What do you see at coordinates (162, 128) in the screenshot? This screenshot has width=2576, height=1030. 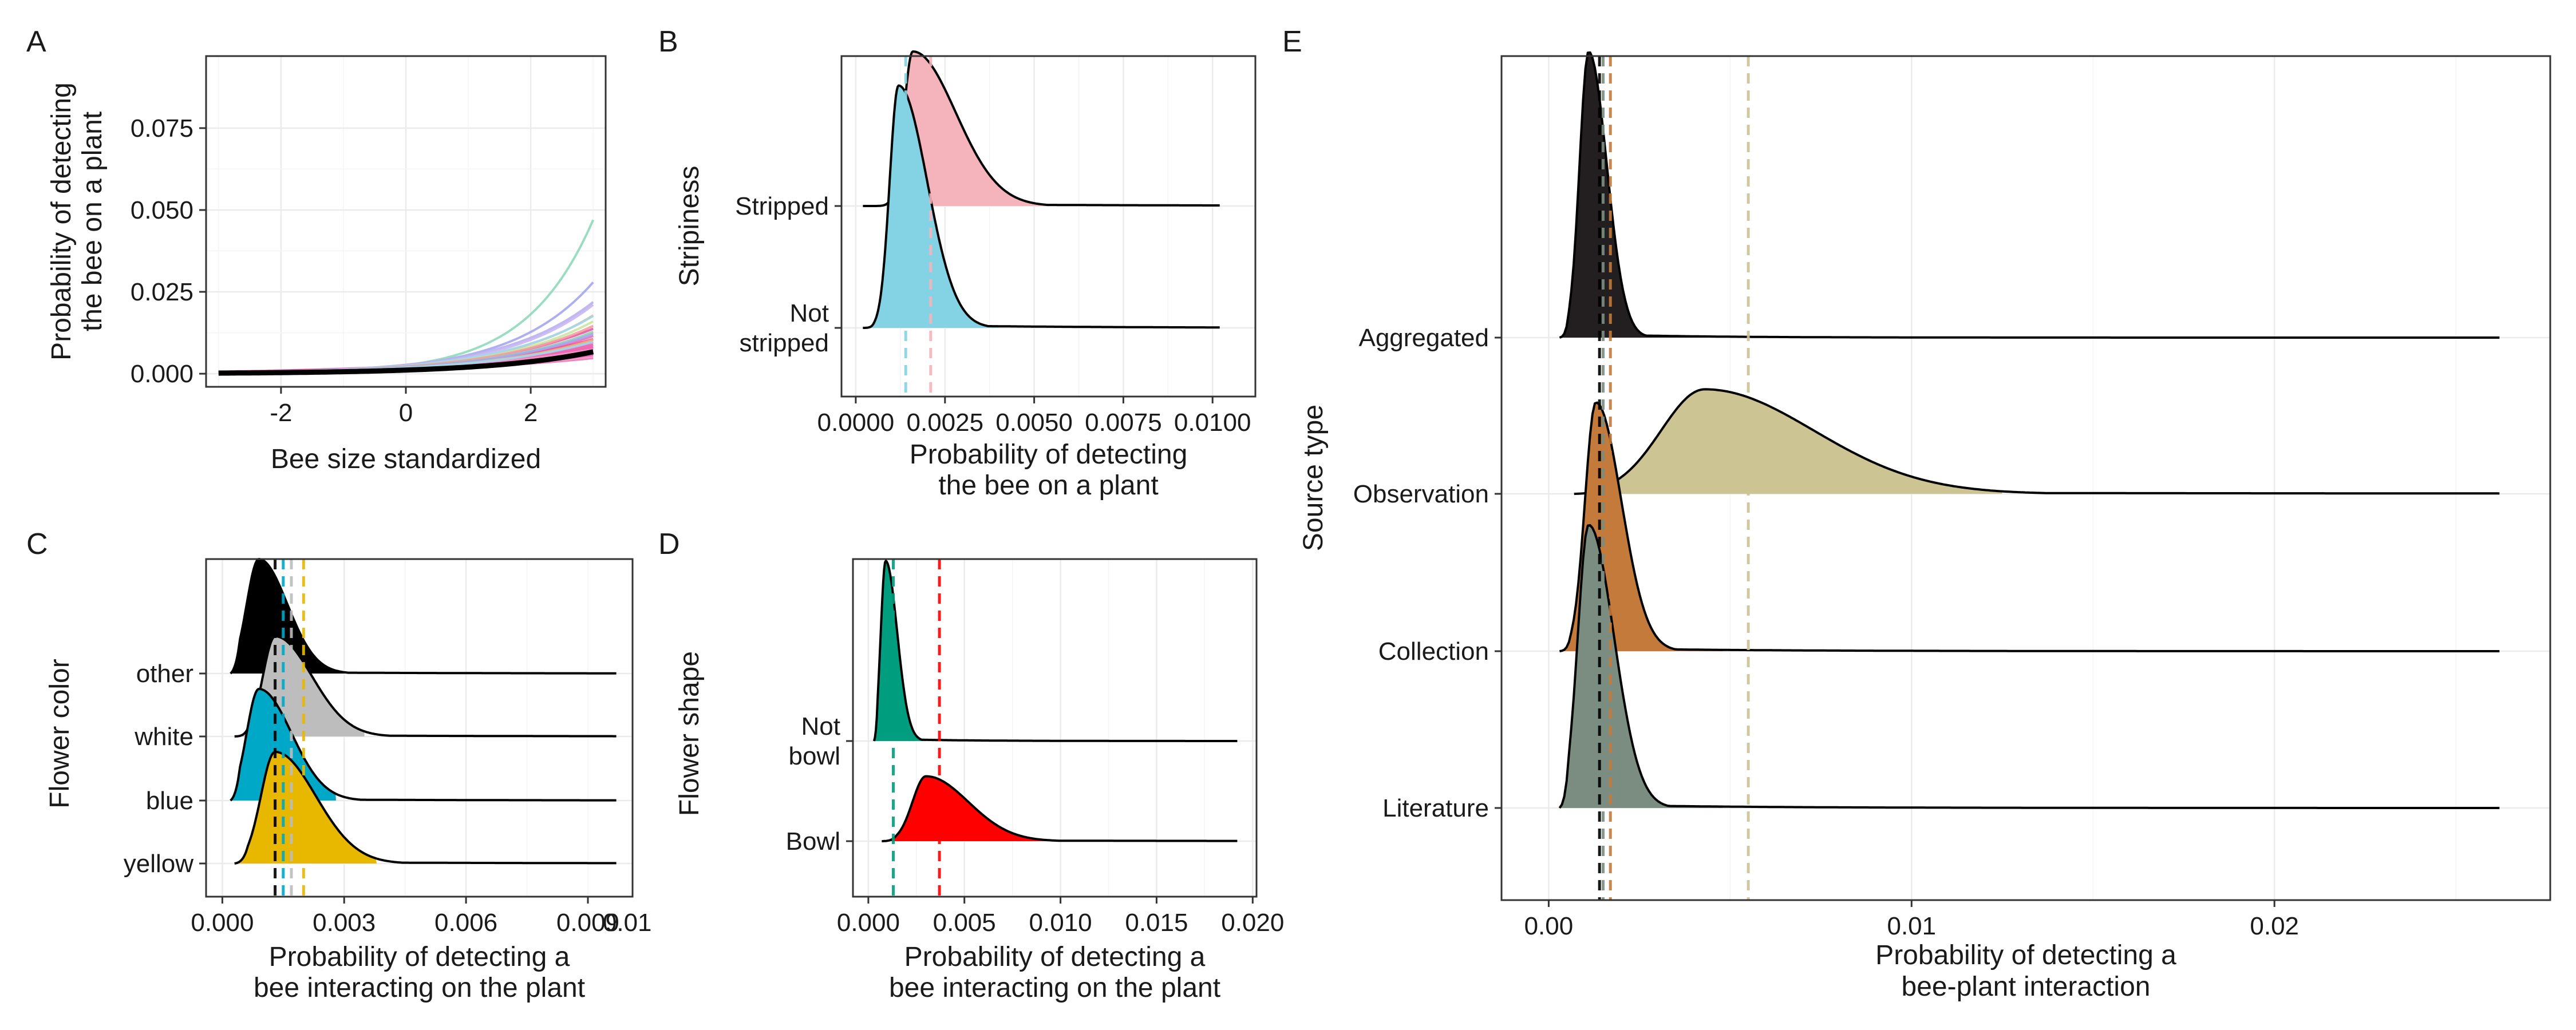 I see `y-tick-label: 0.075` at bounding box center [162, 128].